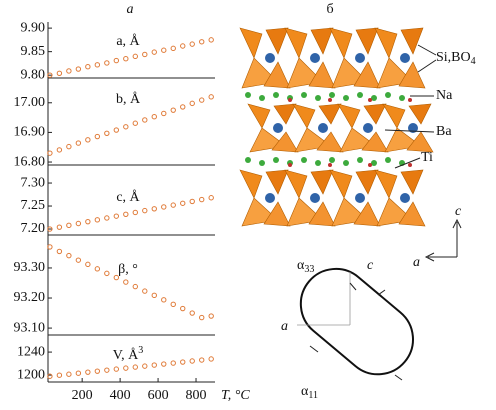  I want to click on panel-title: b, Å, so click(128, 99).